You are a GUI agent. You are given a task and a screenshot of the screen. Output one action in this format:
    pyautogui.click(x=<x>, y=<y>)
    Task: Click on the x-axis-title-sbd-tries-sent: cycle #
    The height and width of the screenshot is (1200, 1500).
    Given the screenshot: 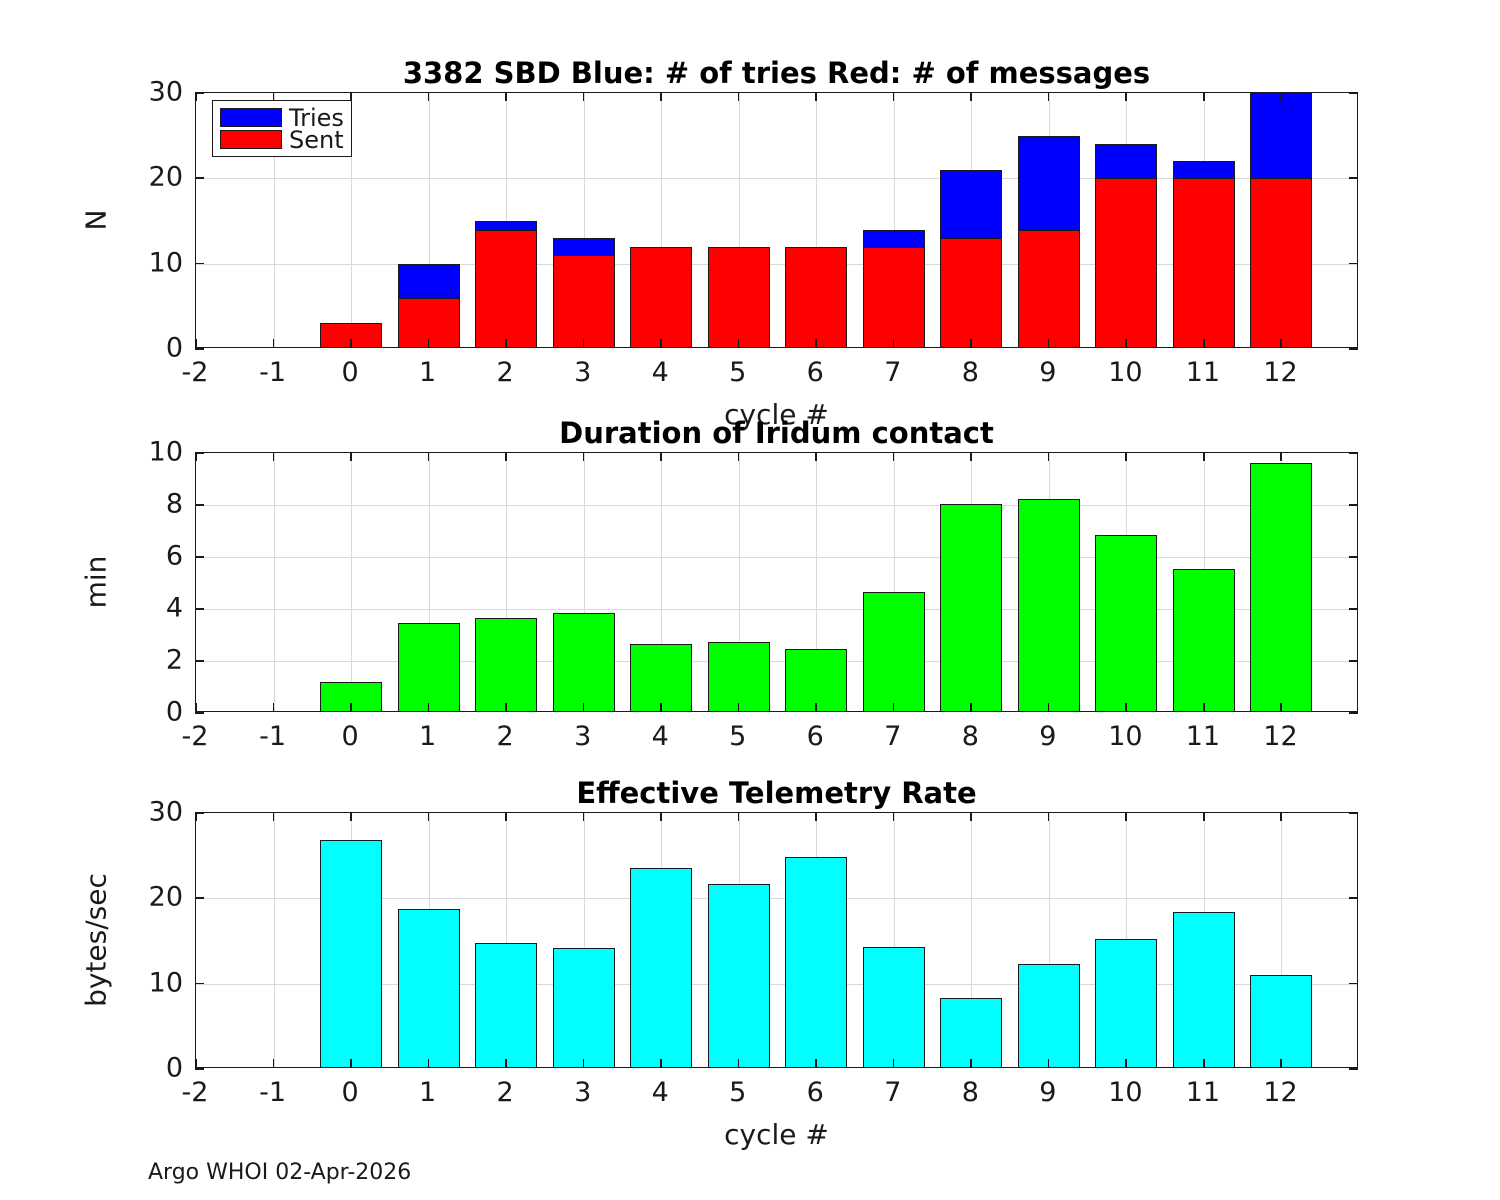 What is the action you would take?
    pyautogui.click(x=776, y=414)
    